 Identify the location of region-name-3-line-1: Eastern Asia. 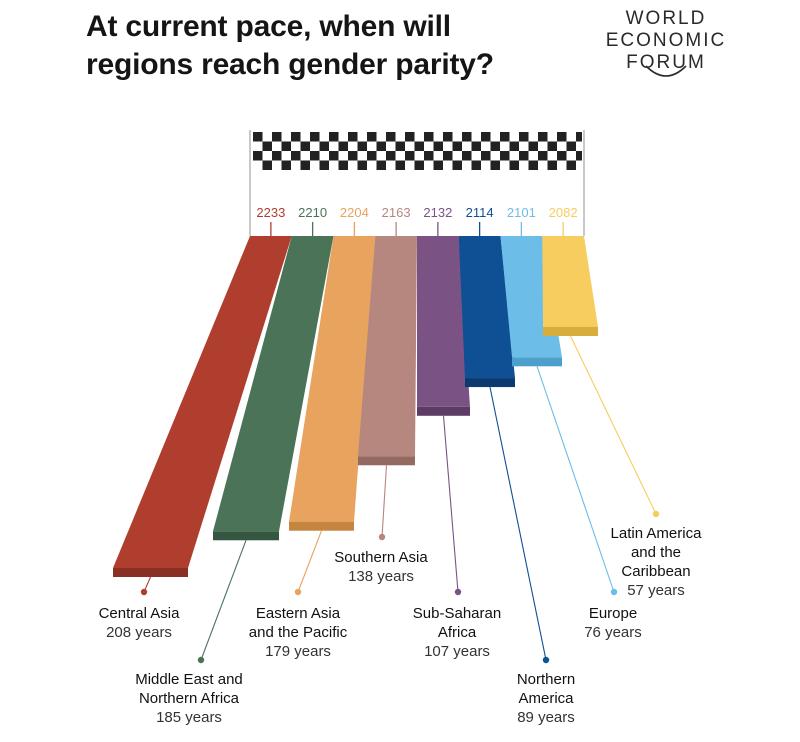
(298, 613).